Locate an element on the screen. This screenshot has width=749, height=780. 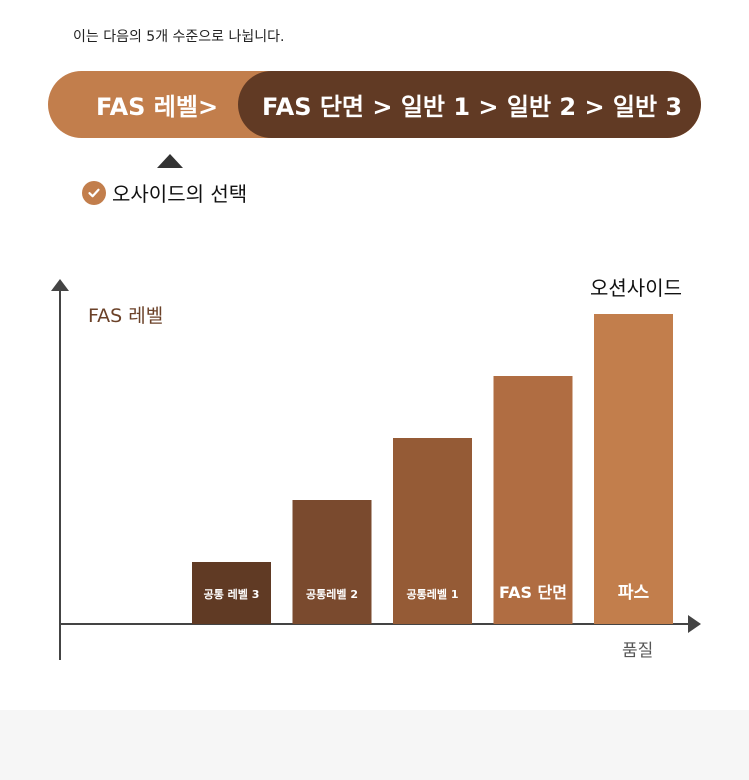
level-bar-left-label: FAS 레벨> is located at coordinates (157, 107).